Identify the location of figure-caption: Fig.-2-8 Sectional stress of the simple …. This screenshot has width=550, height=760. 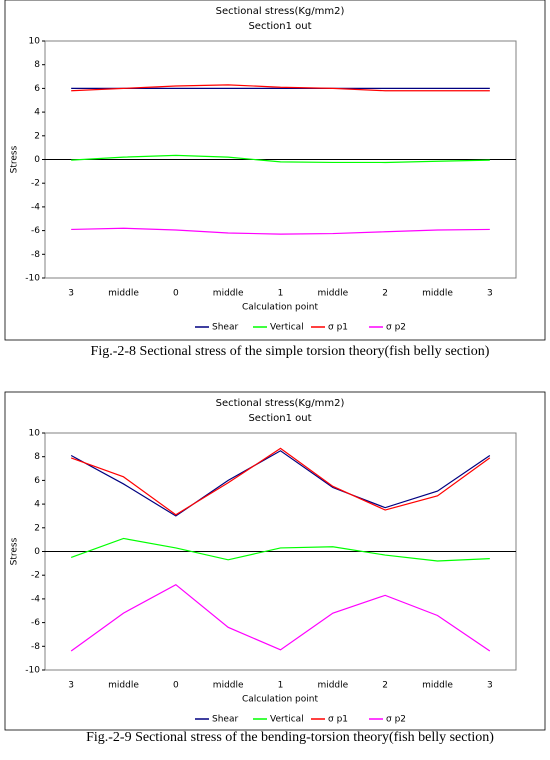
(290, 351).